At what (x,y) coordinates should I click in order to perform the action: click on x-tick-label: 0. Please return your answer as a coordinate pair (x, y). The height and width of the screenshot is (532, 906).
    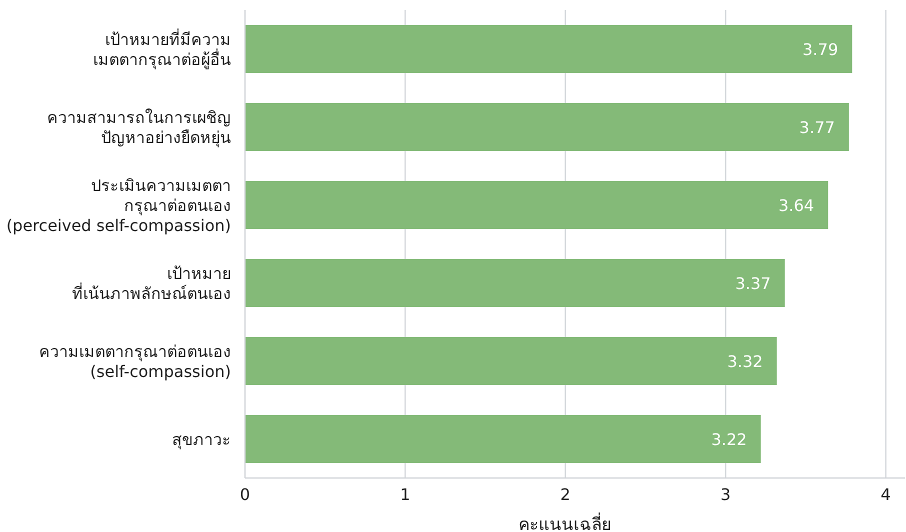
    Looking at the image, I should click on (245, 494).